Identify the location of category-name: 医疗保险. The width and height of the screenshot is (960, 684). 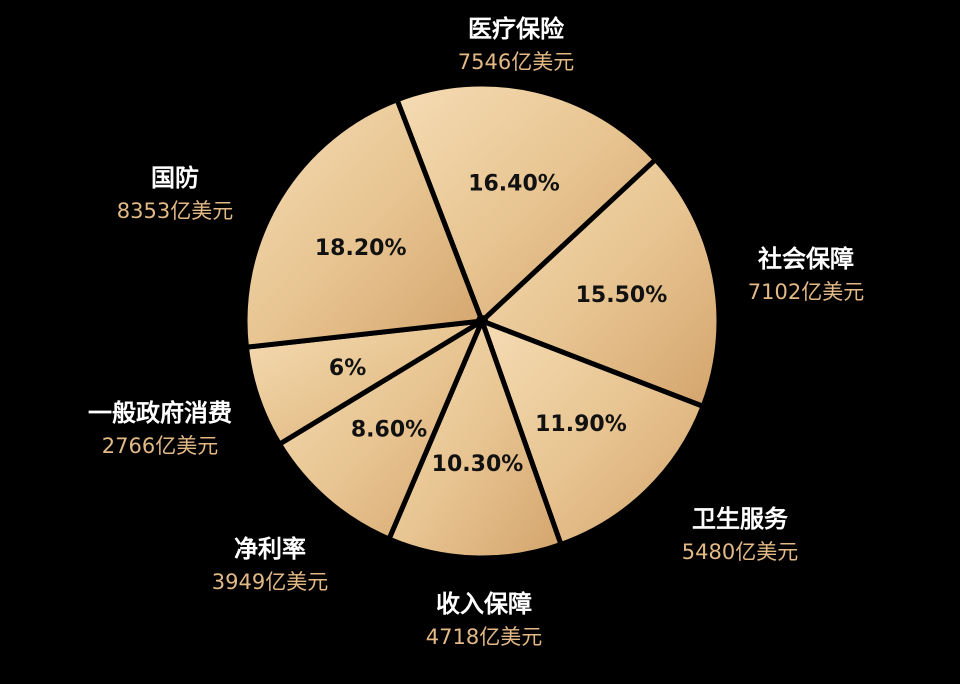
(516, 29).